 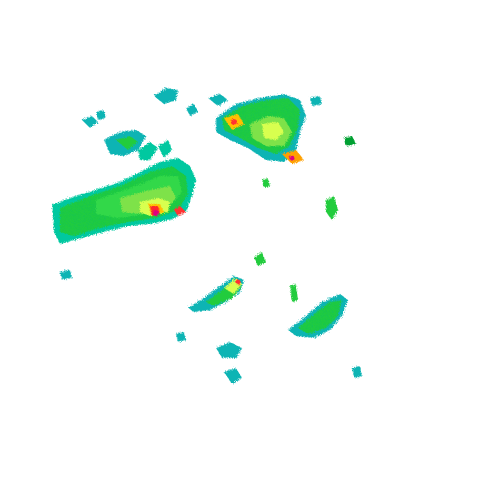 I want to click on storm-cell-southeast, so click(x=325, y=336).